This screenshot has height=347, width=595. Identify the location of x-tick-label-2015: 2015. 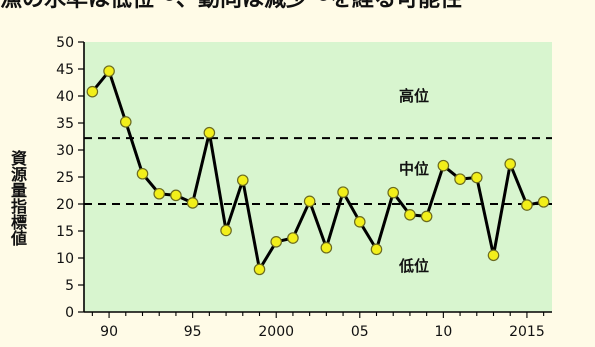
(527, 332).